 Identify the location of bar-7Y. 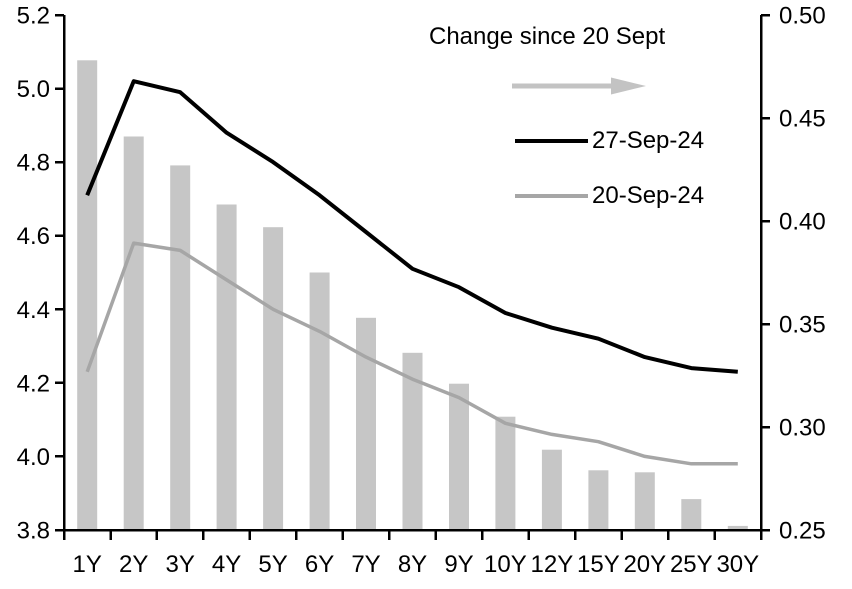
(366, 423).